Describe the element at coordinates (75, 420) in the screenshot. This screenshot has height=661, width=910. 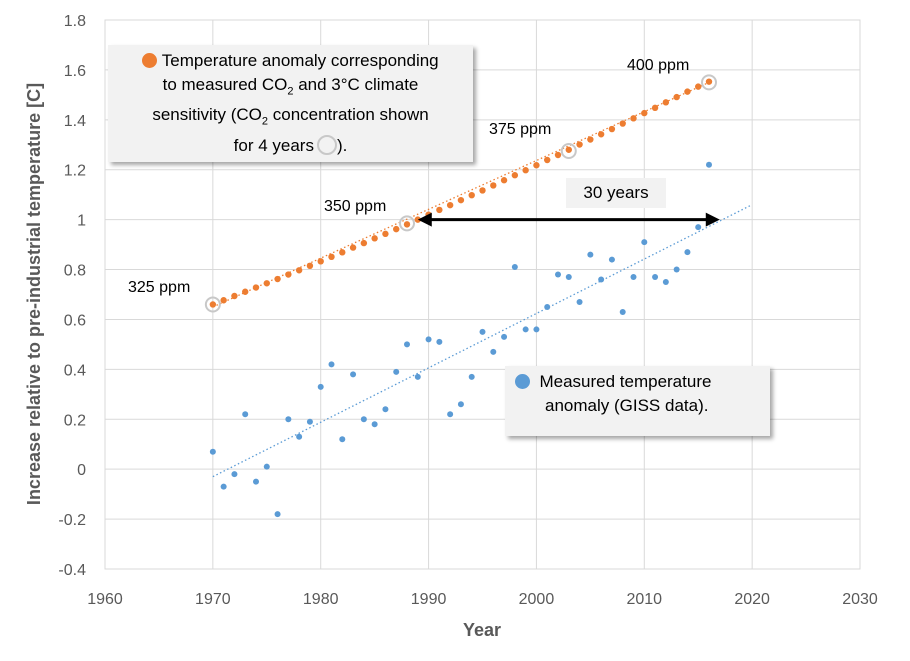
I see `y-tick-label: 0.2` at that location.